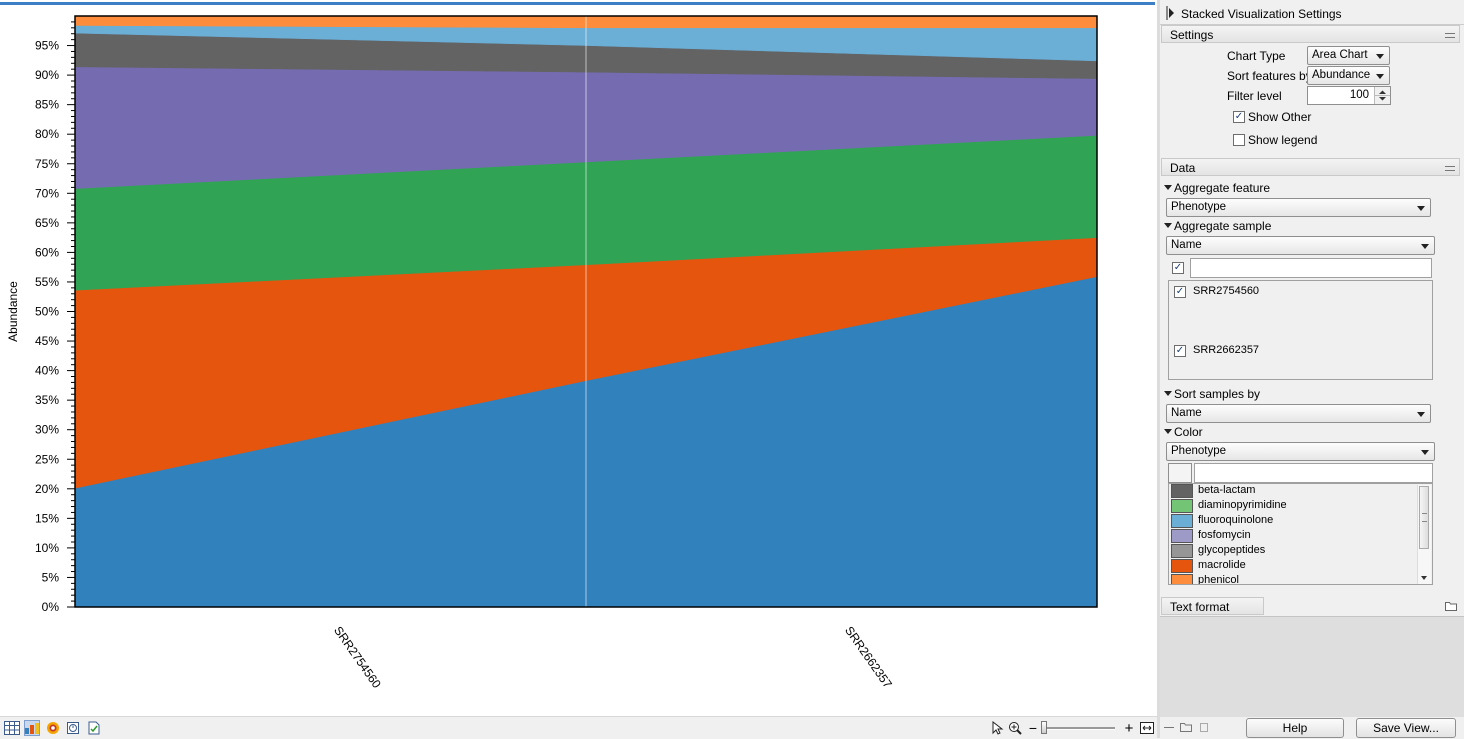 Image resolution: width=1464 pixels, height=739 pixels. I want to click on data-header-label: Data, so click(1183, 168).